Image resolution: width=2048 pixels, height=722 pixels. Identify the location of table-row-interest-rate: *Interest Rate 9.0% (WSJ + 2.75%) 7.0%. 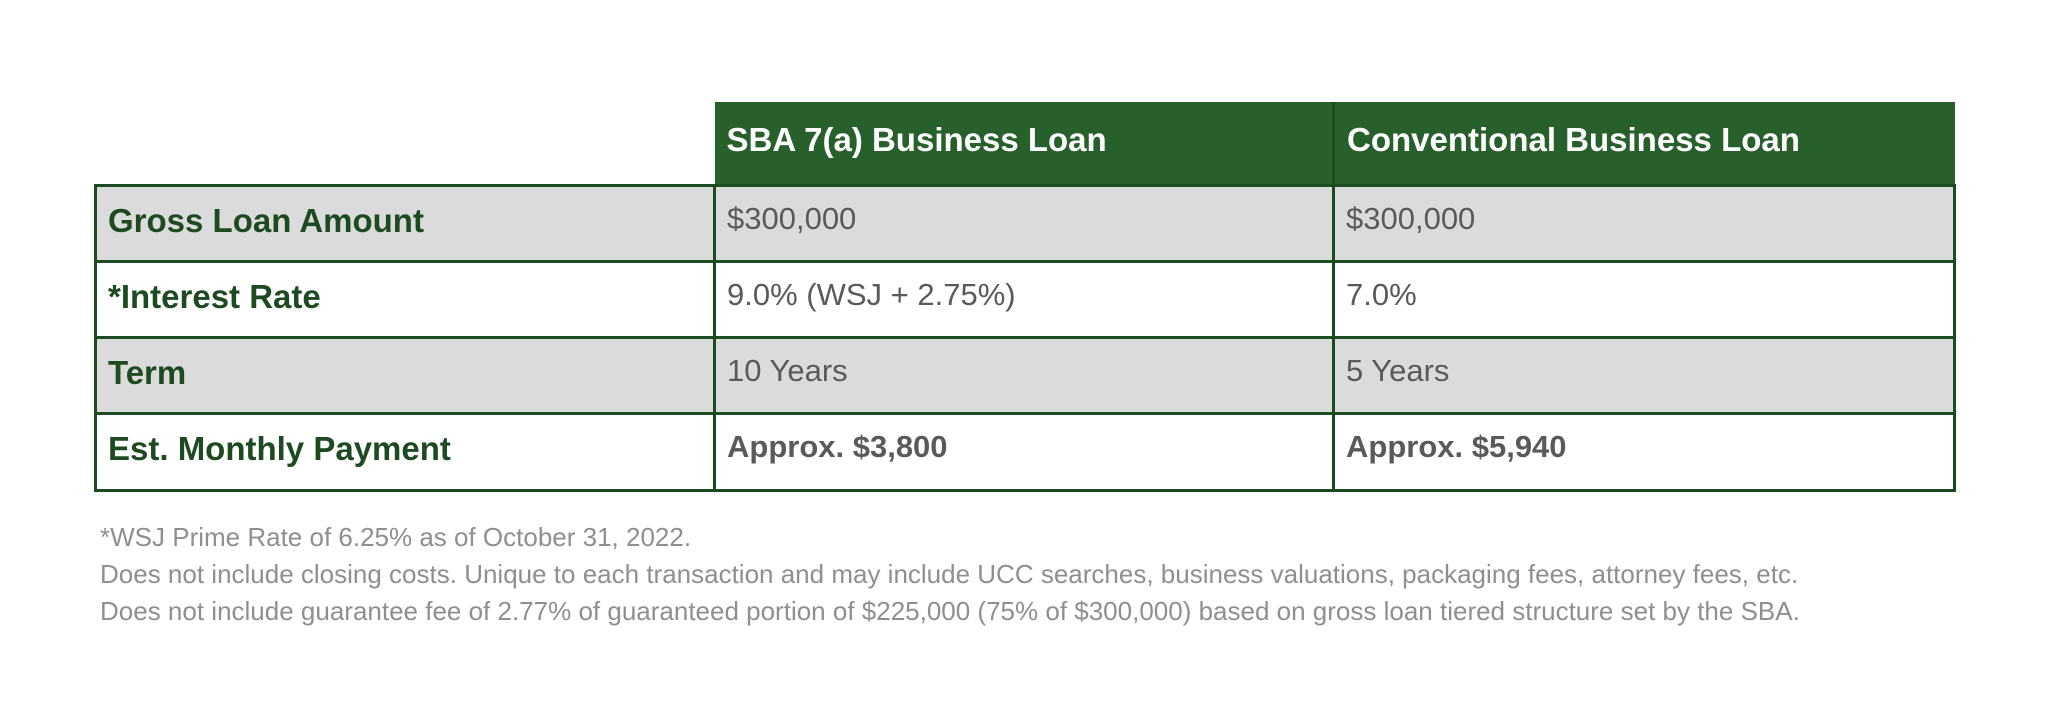
(1025, 299).